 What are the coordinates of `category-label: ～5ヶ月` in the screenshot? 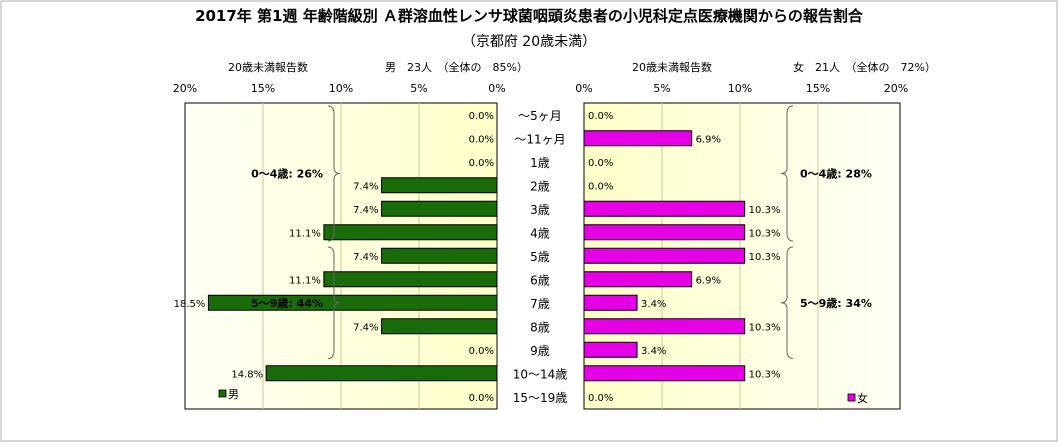 It's located at (540, 116).